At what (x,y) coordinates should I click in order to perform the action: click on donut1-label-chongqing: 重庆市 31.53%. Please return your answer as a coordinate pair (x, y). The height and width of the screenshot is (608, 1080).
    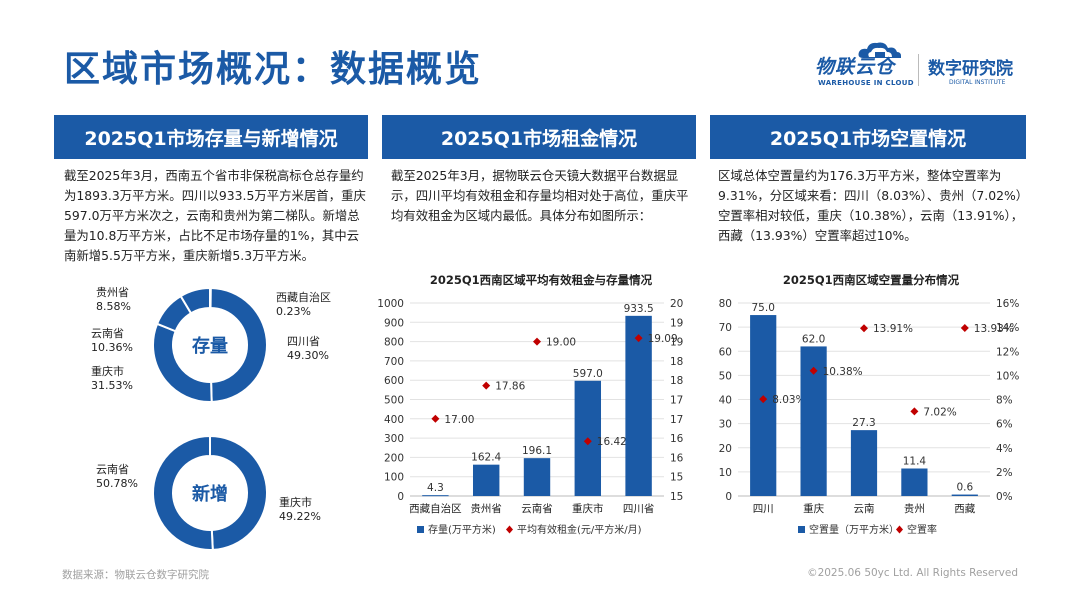
    Looking at the image, I should click on (112, 378).